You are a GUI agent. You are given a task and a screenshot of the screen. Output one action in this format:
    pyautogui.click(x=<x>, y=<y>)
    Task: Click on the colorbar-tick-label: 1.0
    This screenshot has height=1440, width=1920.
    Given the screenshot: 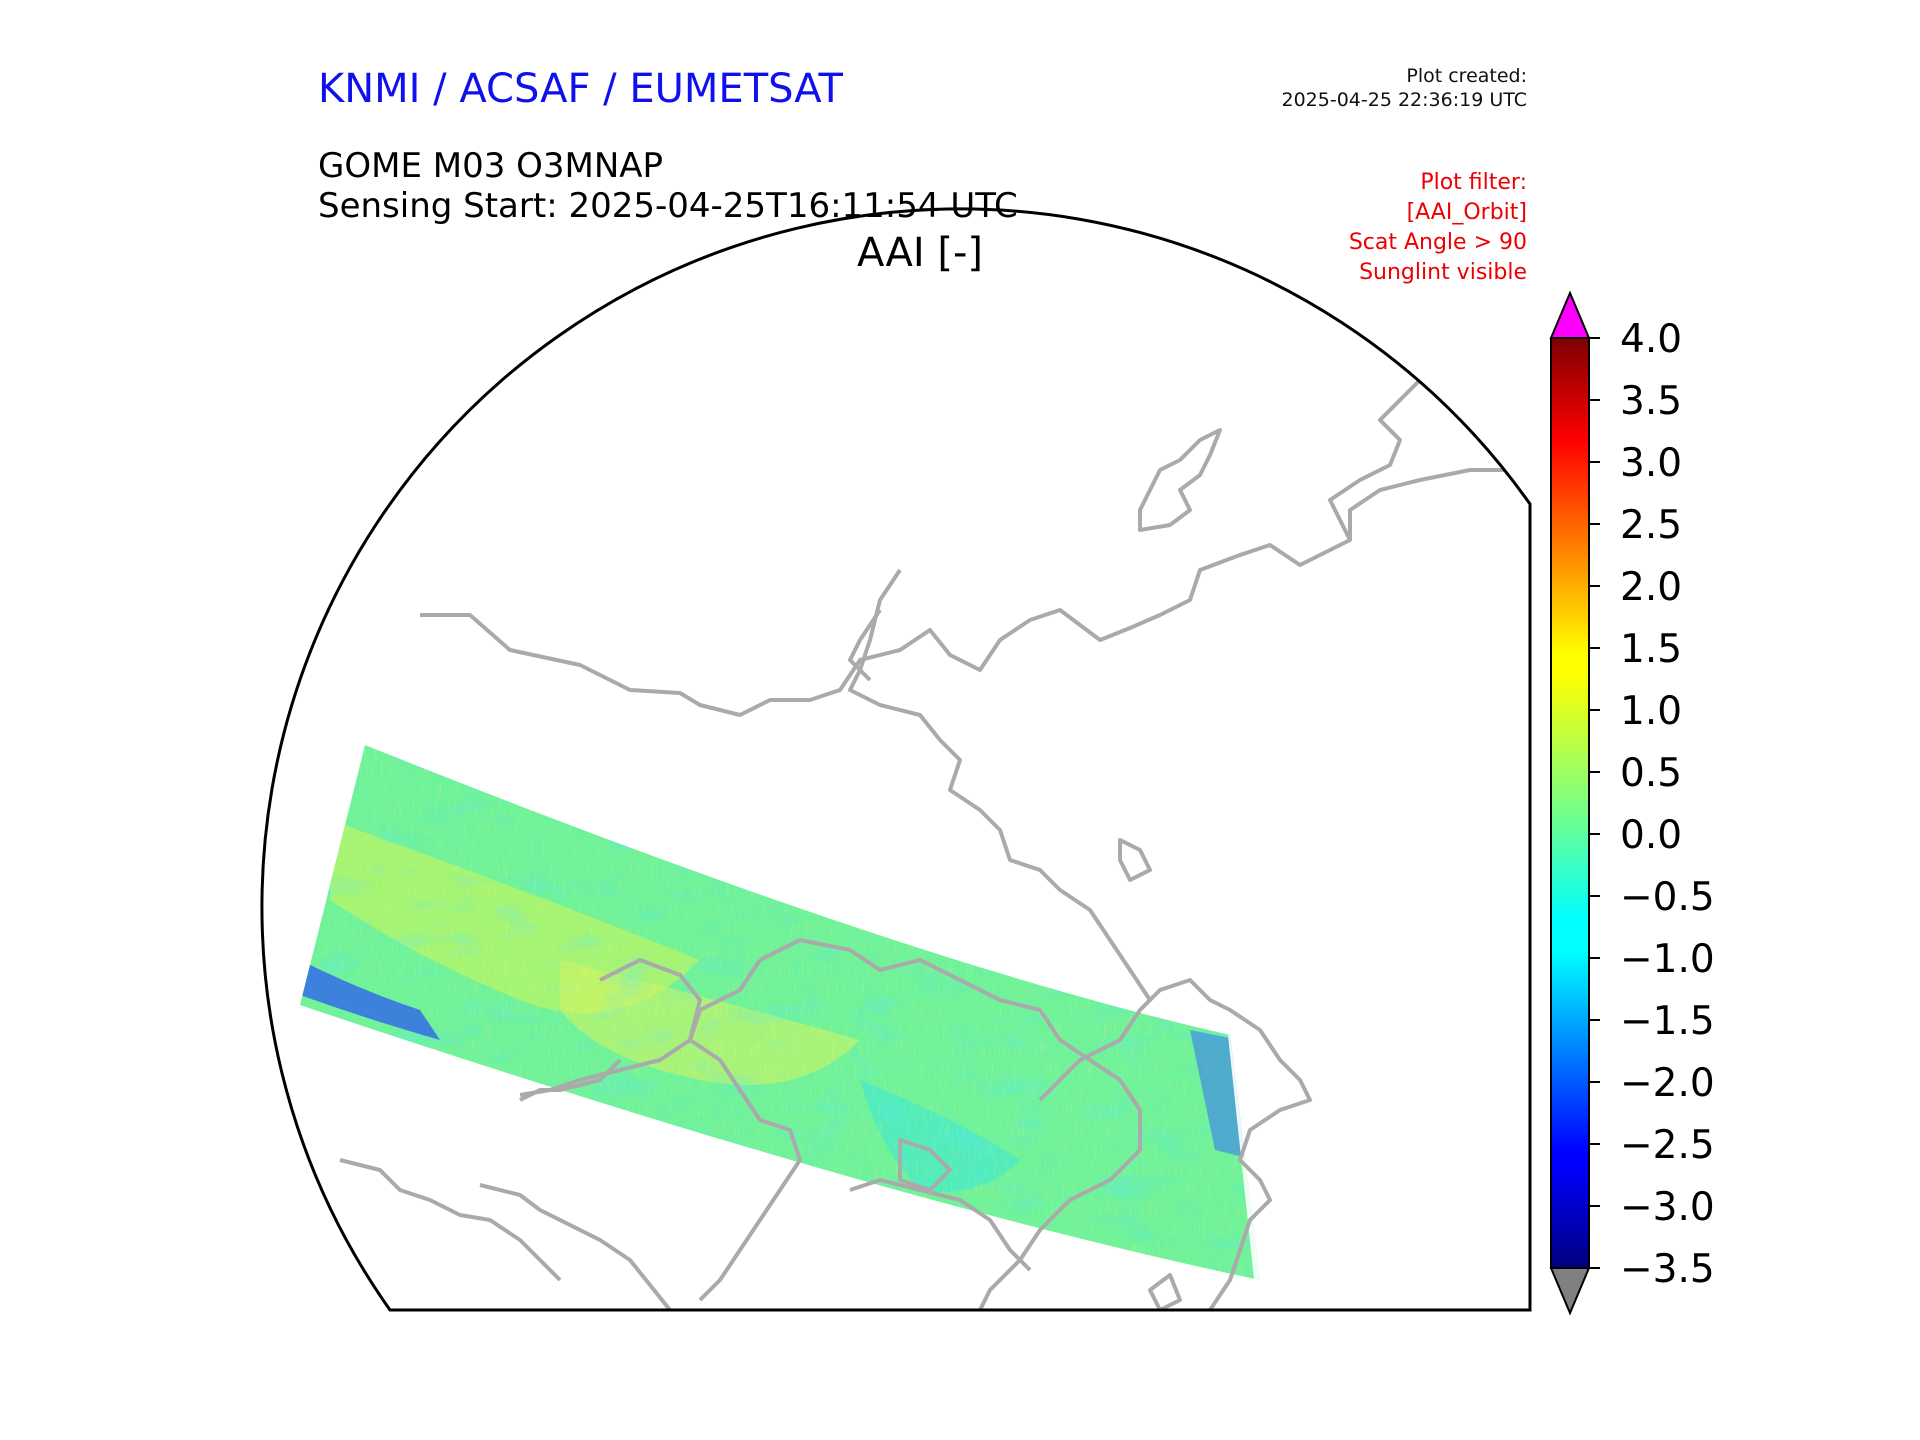 What is the action you would take?
    pyautogui.click(x=1651, y=711)
    